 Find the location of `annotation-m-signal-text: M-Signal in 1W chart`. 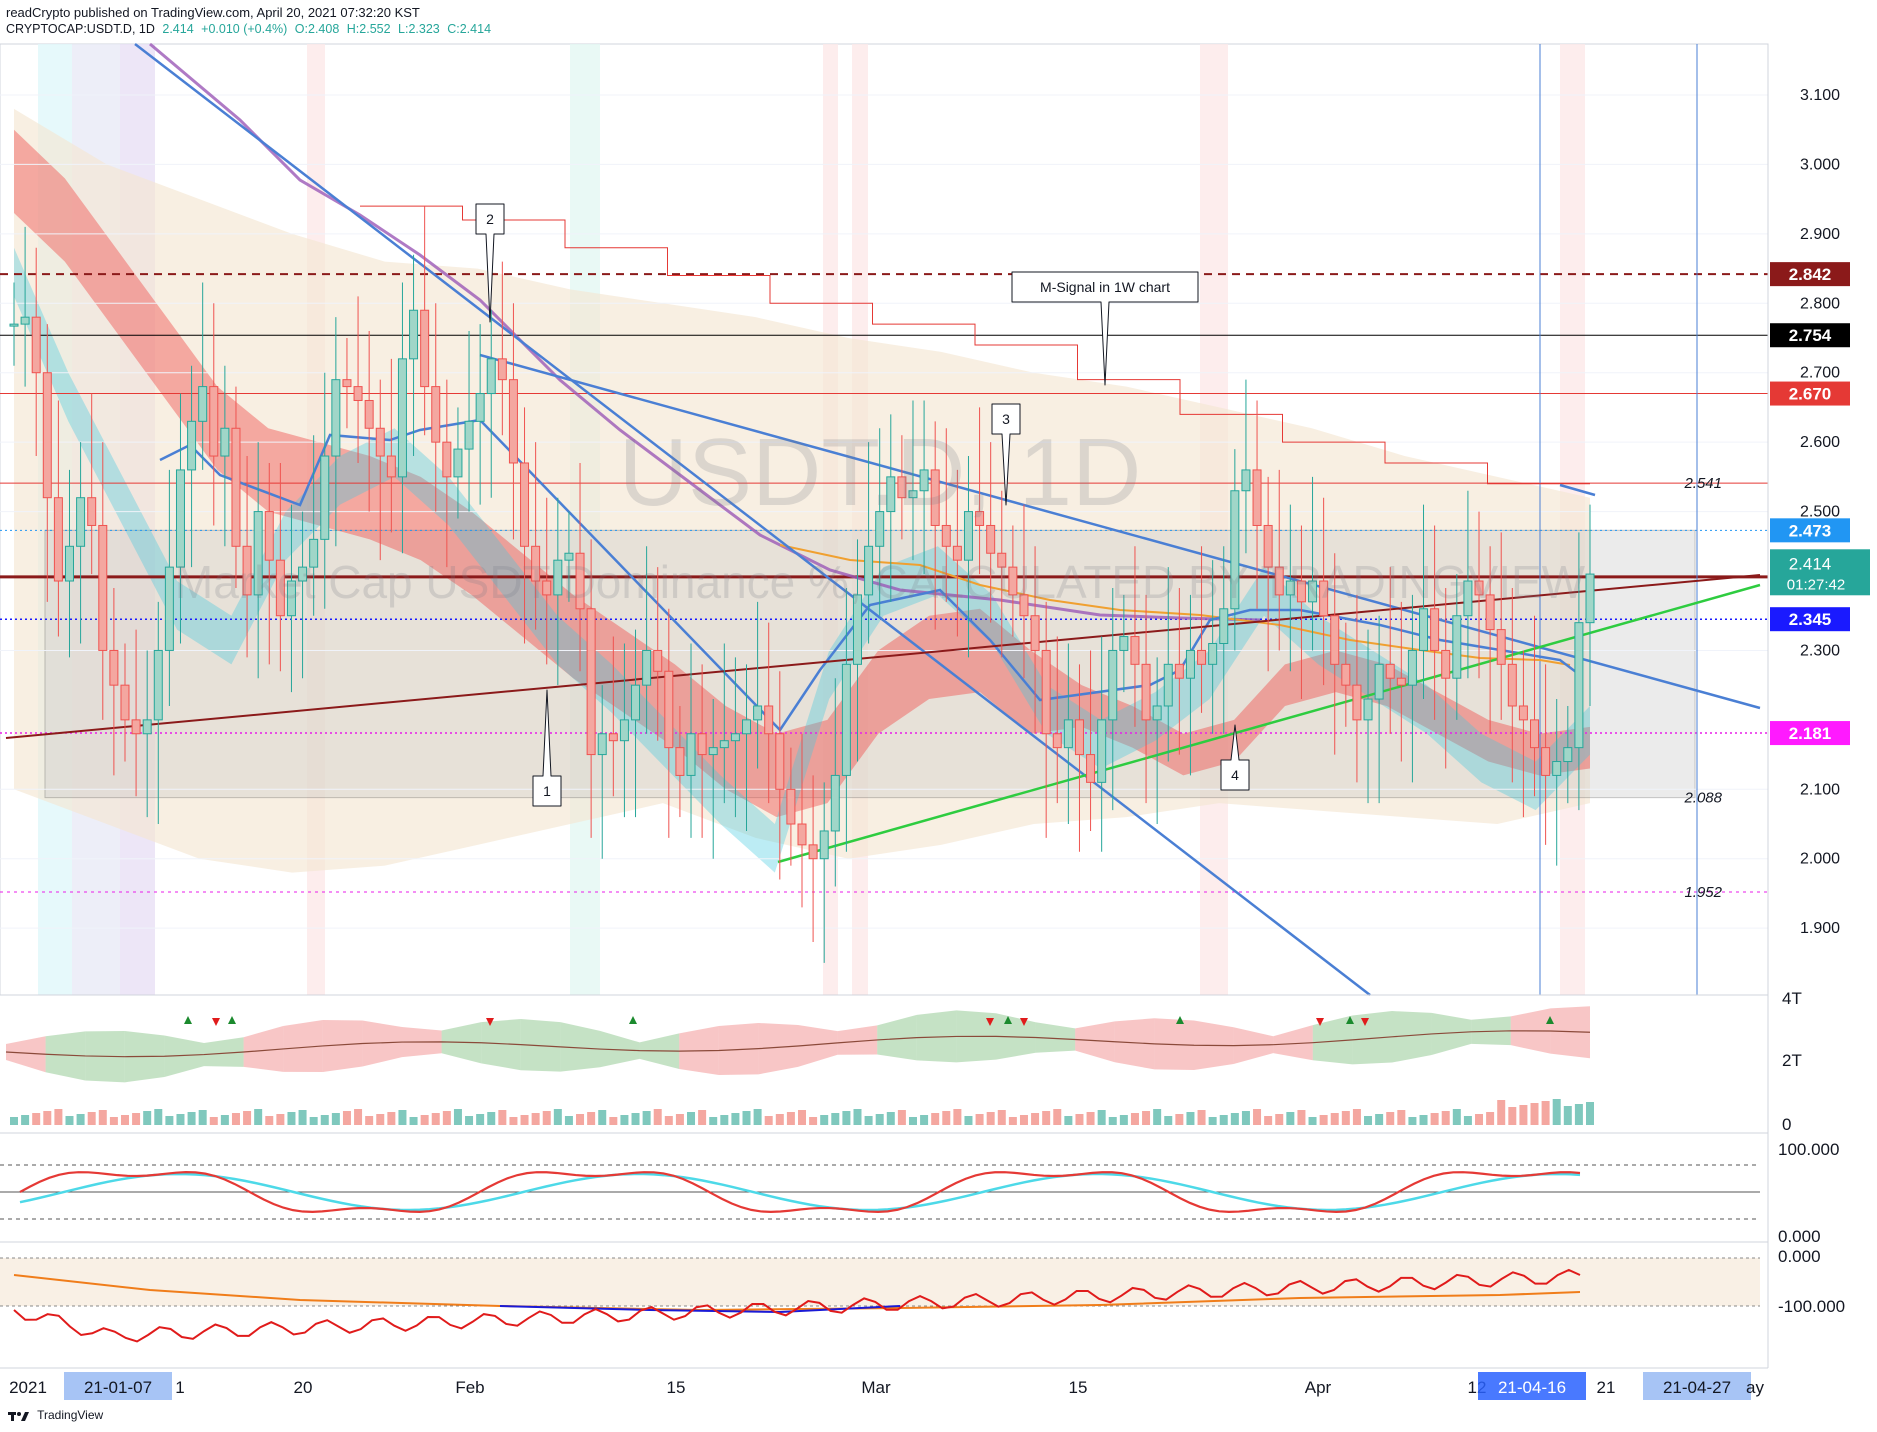

annotation-m-signal-text: M-Signal in 1W chart is located at coordinates (1105, 287).